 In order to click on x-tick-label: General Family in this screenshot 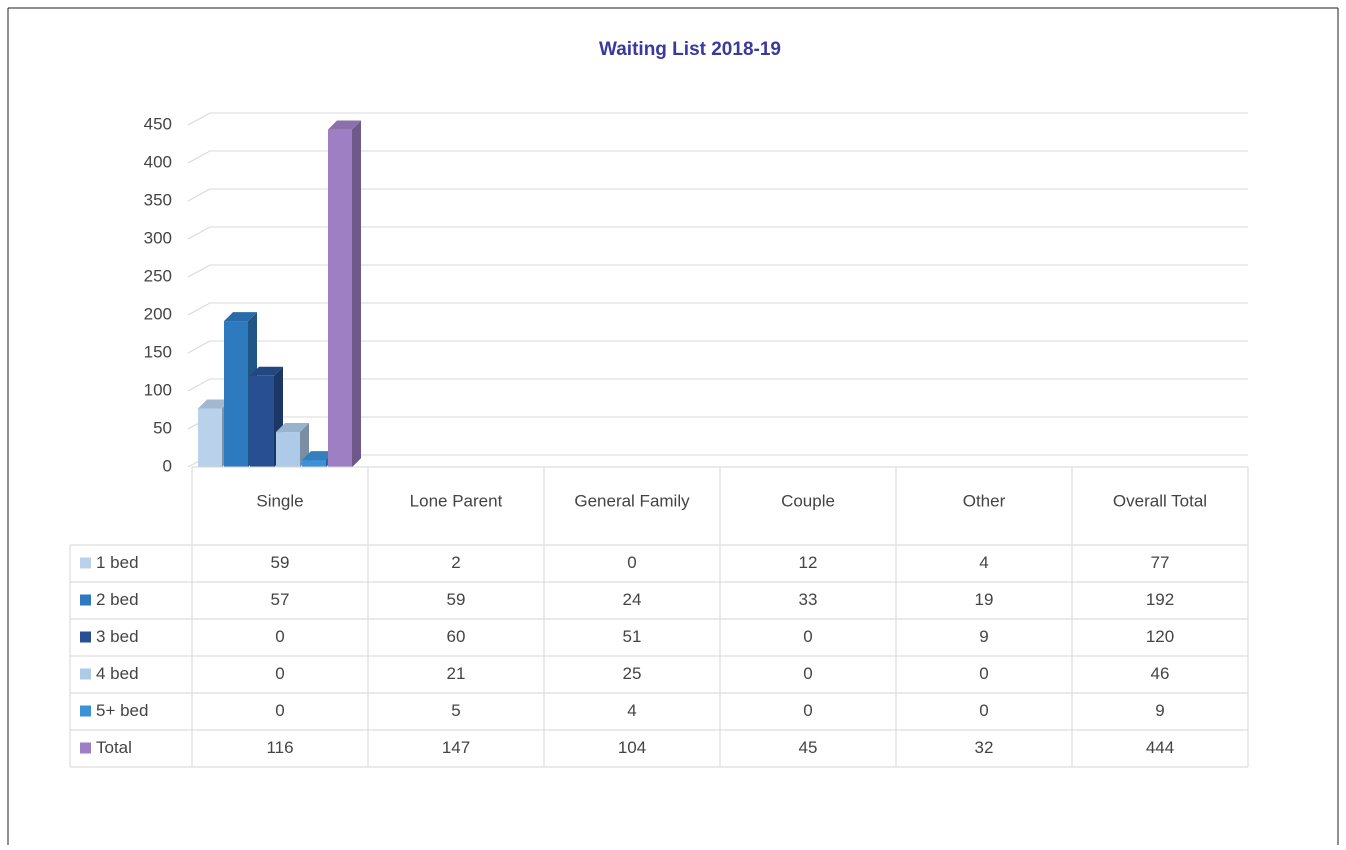, I will do `click(632, 500)`.